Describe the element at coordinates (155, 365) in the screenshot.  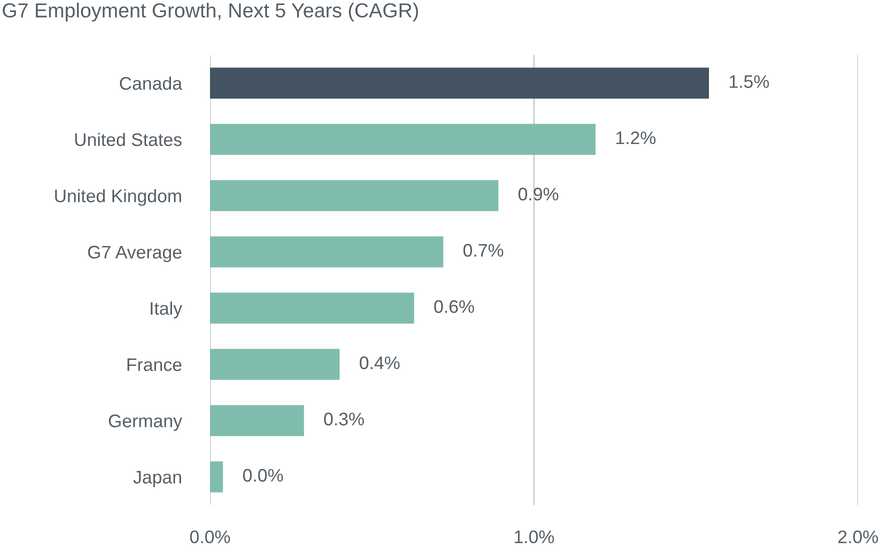
I see `y-tick-label: France` at that location.